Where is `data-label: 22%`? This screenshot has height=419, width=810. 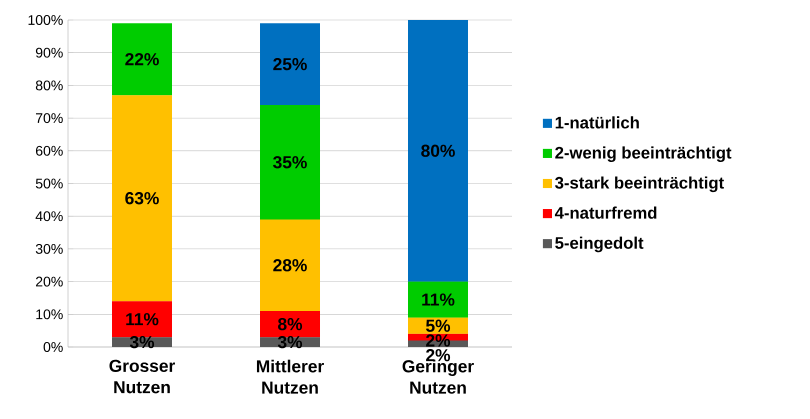
data-label: 22% is located at coordinates (142, 59).